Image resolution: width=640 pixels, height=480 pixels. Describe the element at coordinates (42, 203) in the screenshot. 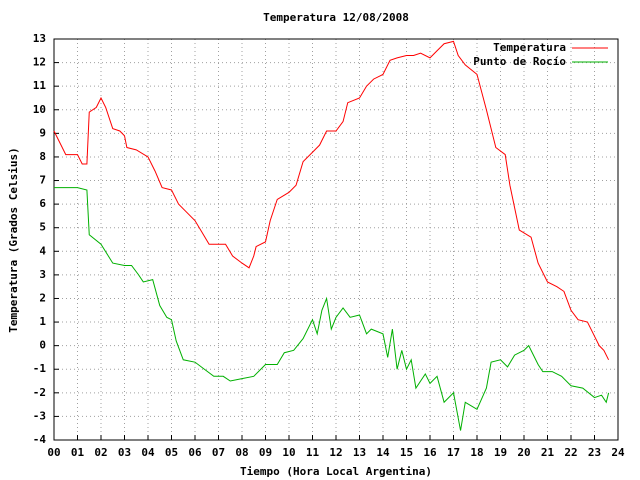

I see `y-tick-label: 6` at that location.